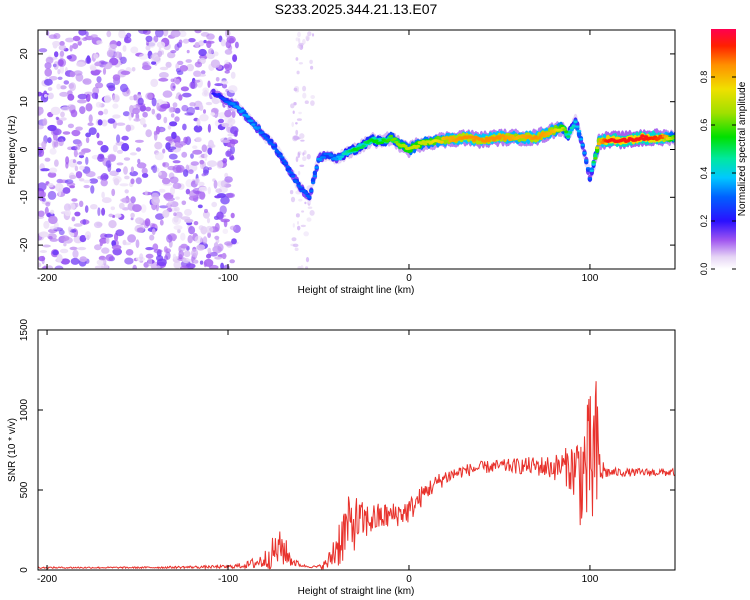 The width and height of the screenshot is (750, 600). What do you see at coordinates (47, 579) in the screenshot?
I see `x-tick-label: -200` at bounding box center [47, 579].